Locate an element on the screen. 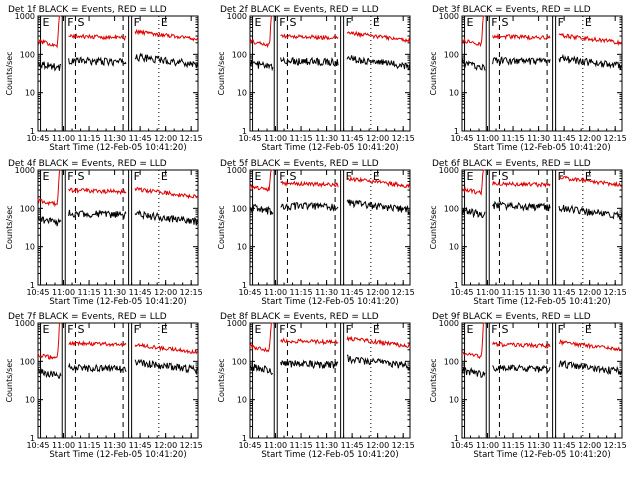  chart-title: Det 8f BLACK = Events, RED = LLD is located at coordinates (299, 317).